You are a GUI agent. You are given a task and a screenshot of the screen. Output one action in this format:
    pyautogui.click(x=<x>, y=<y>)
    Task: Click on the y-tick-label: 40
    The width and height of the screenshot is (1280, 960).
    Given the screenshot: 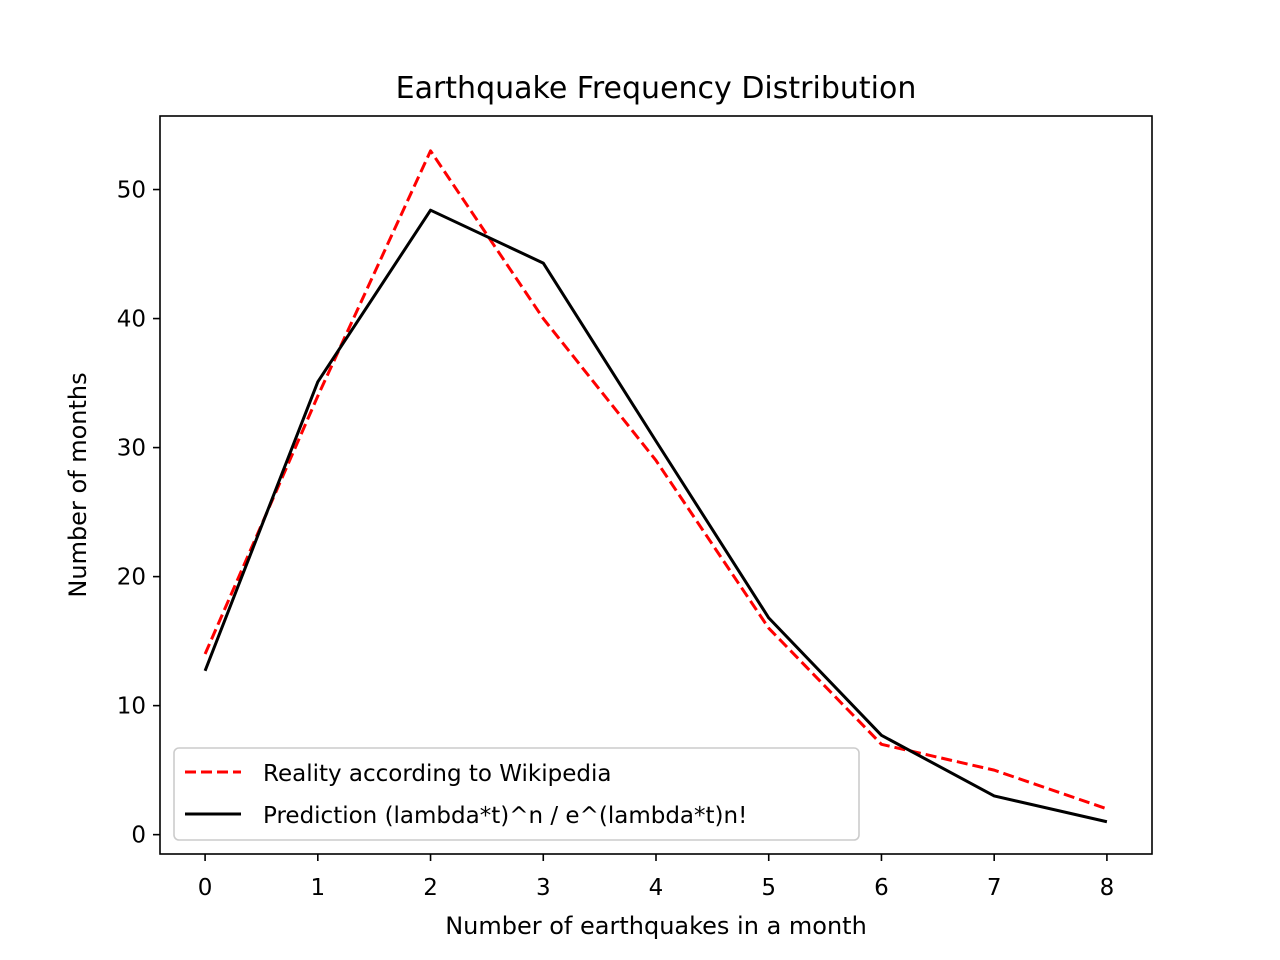 What is the action you would take?
    pyautogui.click(x=131, y=320)
    